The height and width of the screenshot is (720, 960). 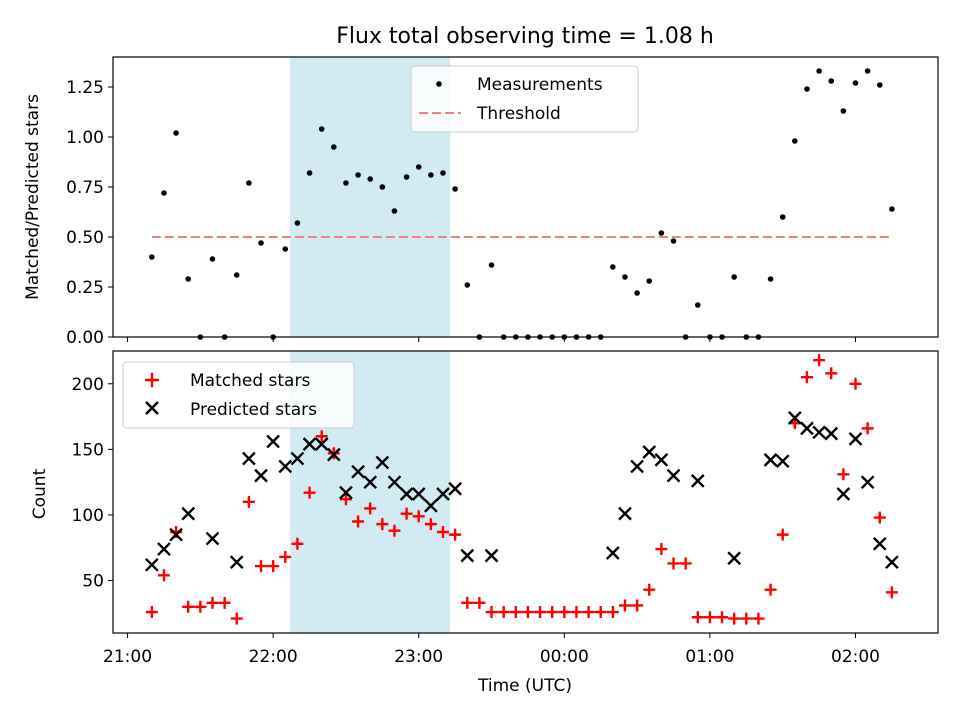 I want to click on top-legend-box, so click(x=524, y=99).